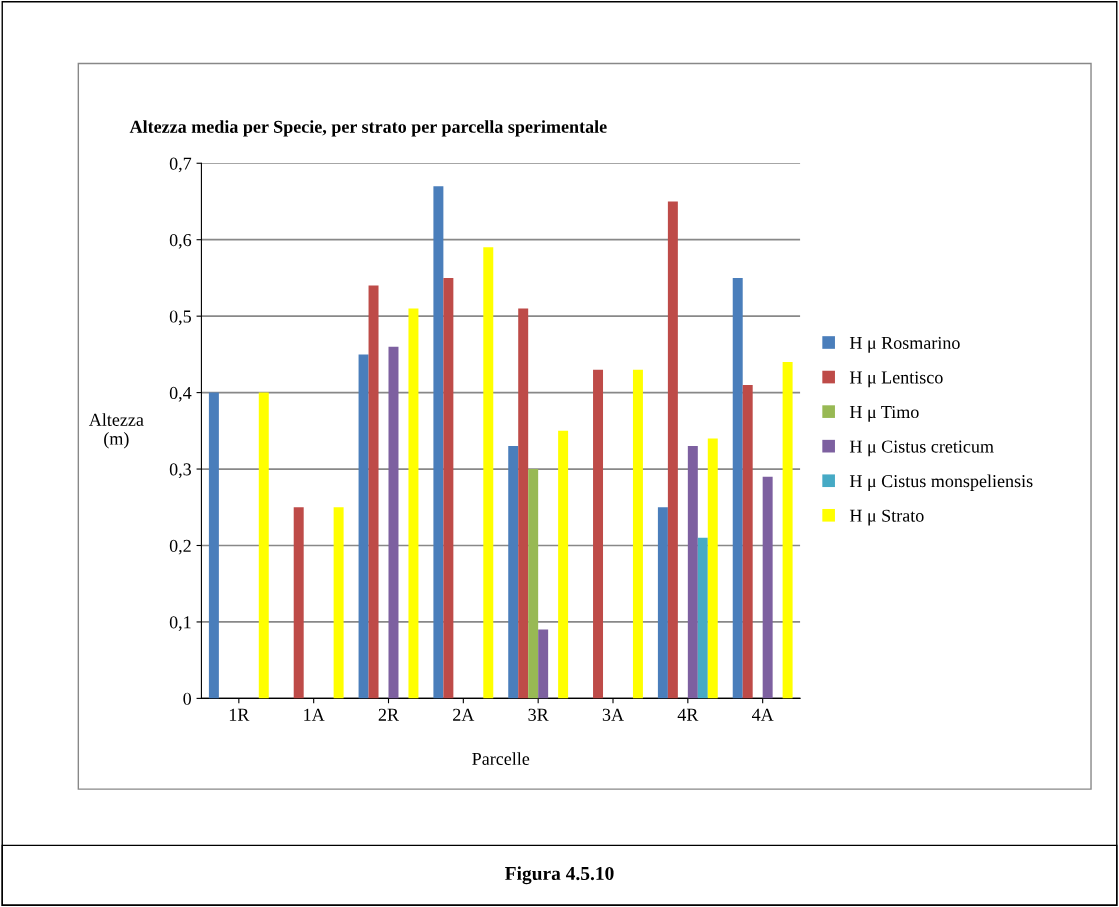  What do you see at coordinates (180, 394) in the screenshot?
I see `y-tick-label: 0,4` at bounding box center [180, 394].